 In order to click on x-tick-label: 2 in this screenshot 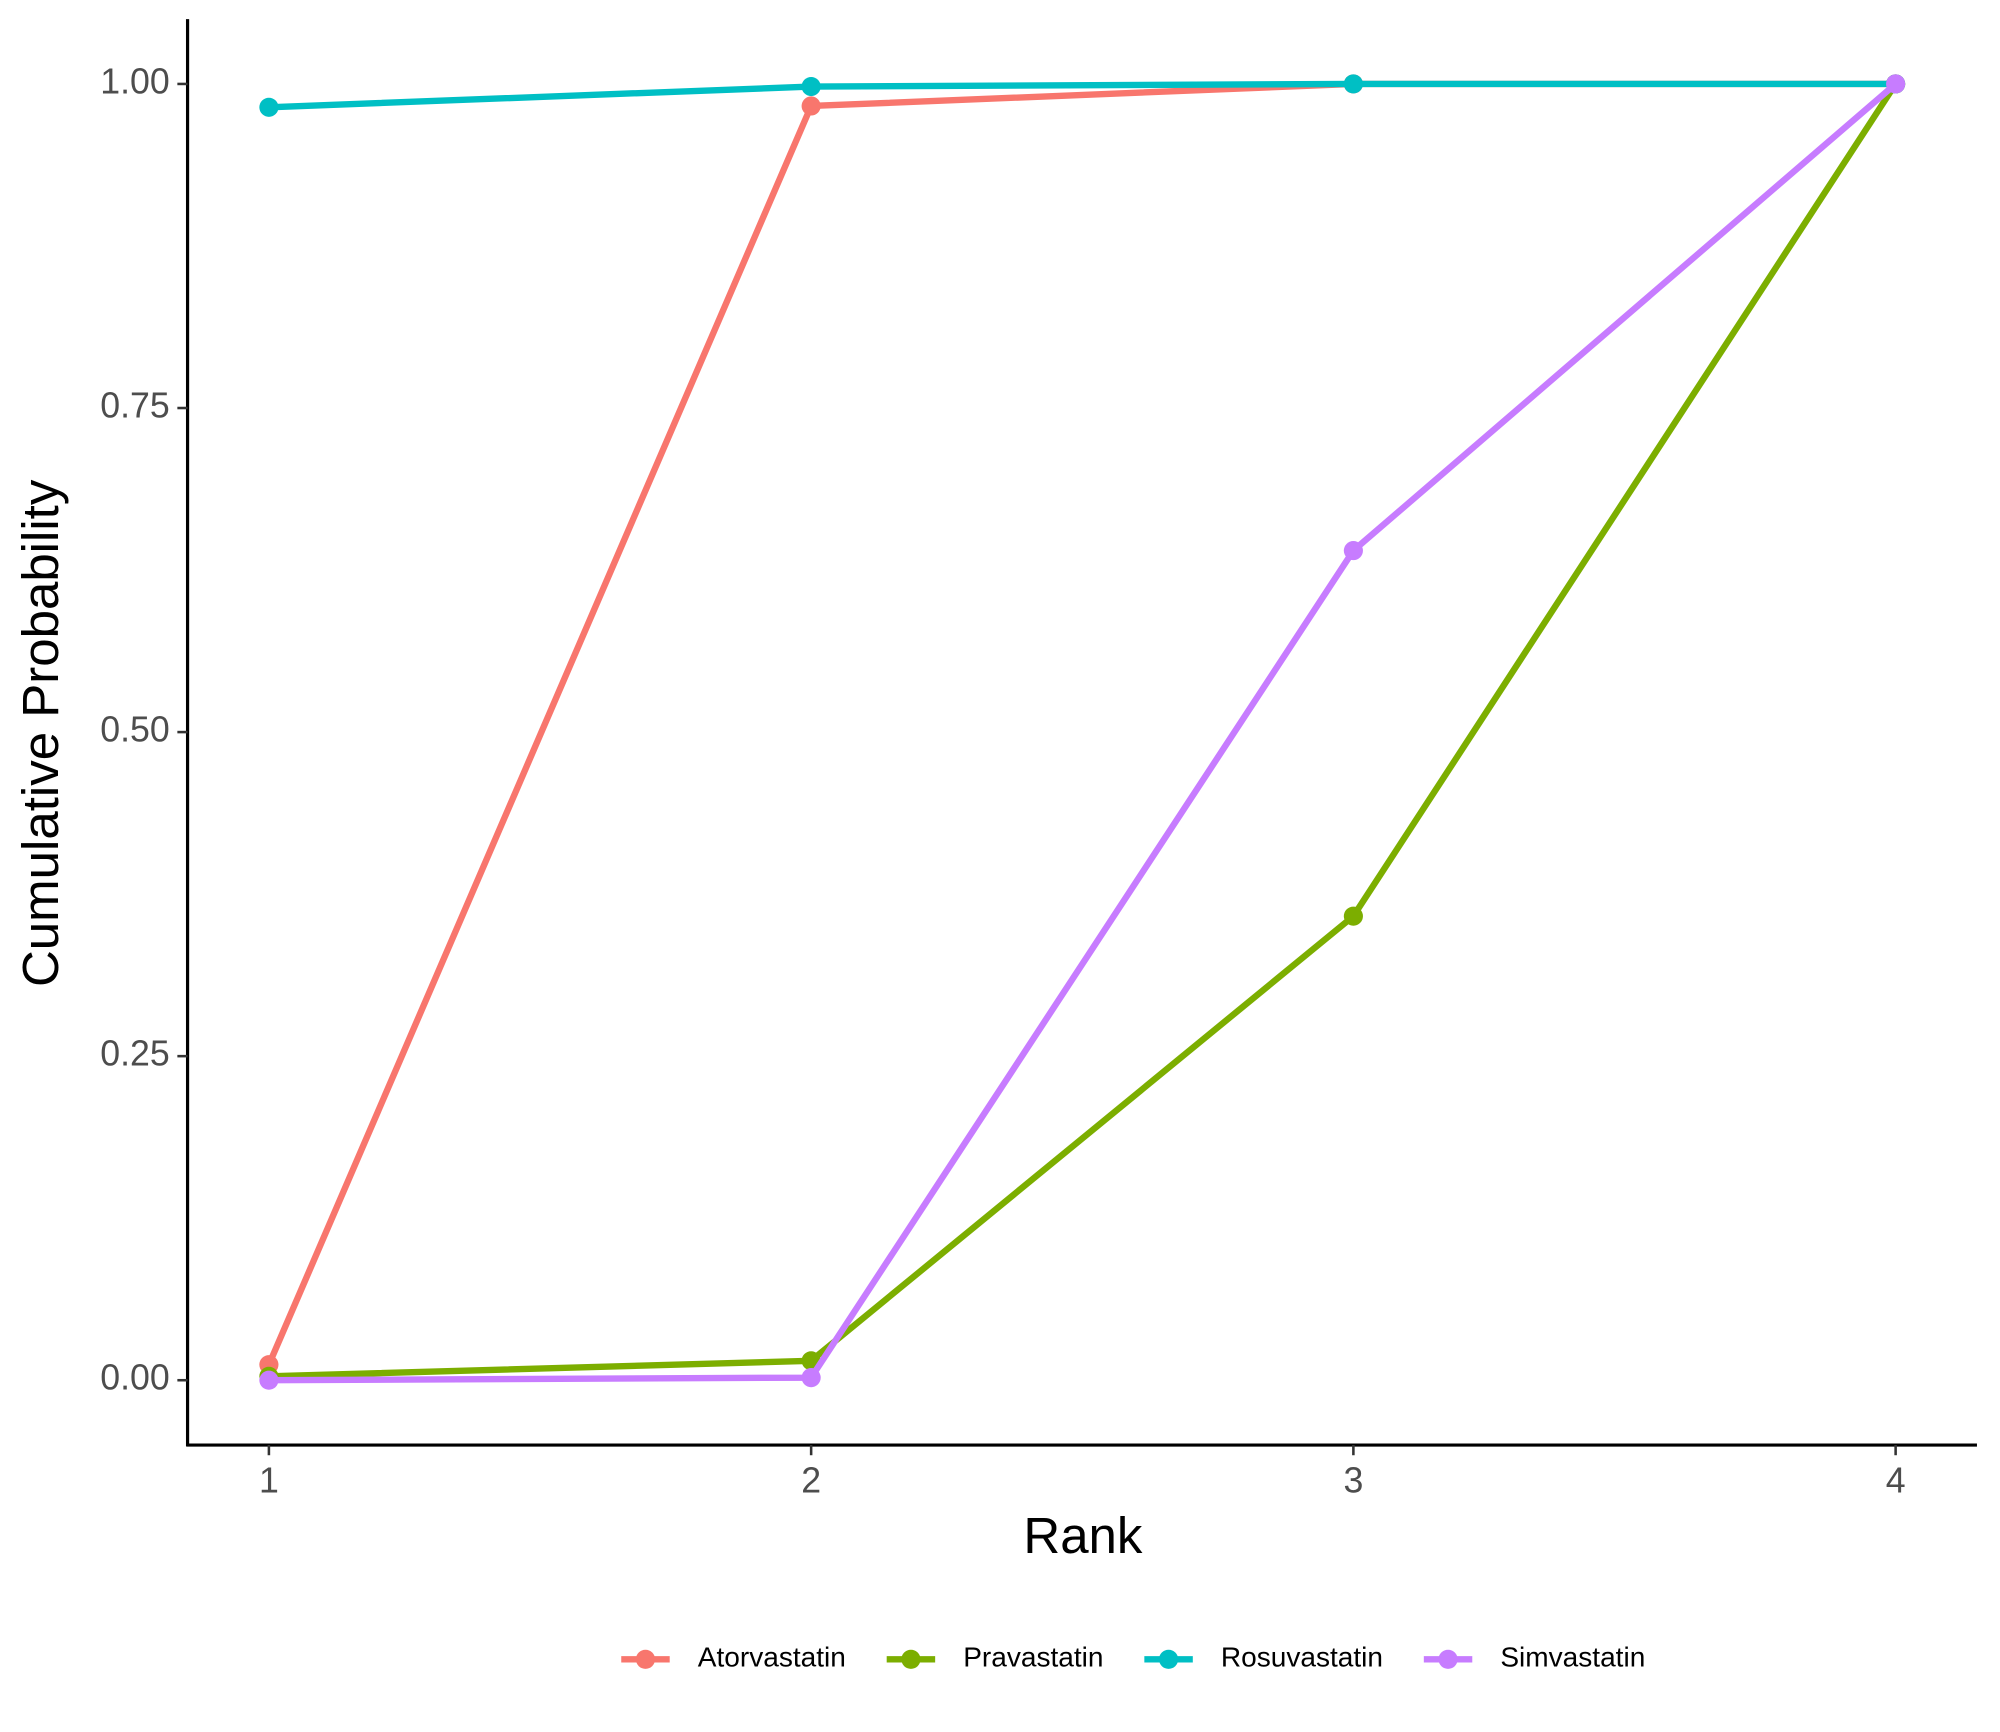, I will do `click(811, 1481)`.